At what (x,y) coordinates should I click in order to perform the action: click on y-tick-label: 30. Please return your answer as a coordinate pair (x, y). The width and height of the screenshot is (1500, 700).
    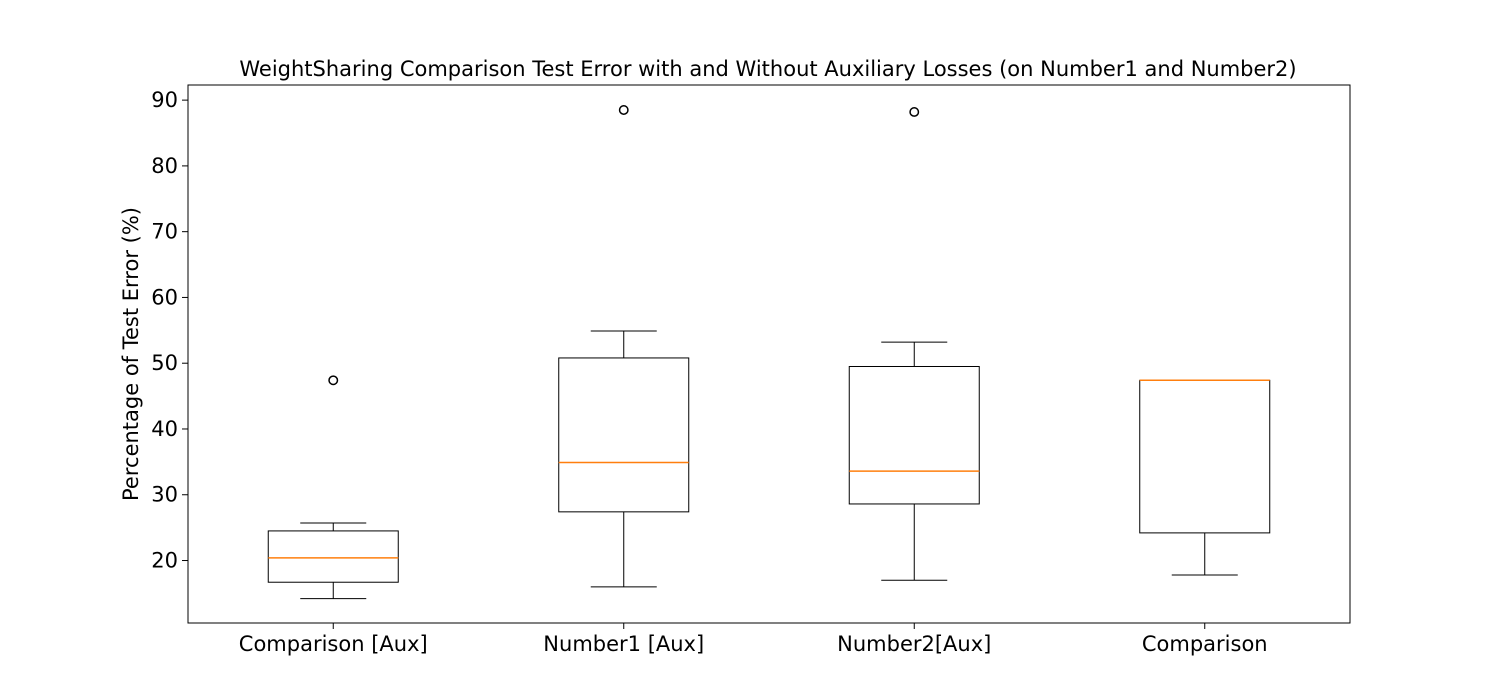
    Looking at the image, I should click on (164, 495).